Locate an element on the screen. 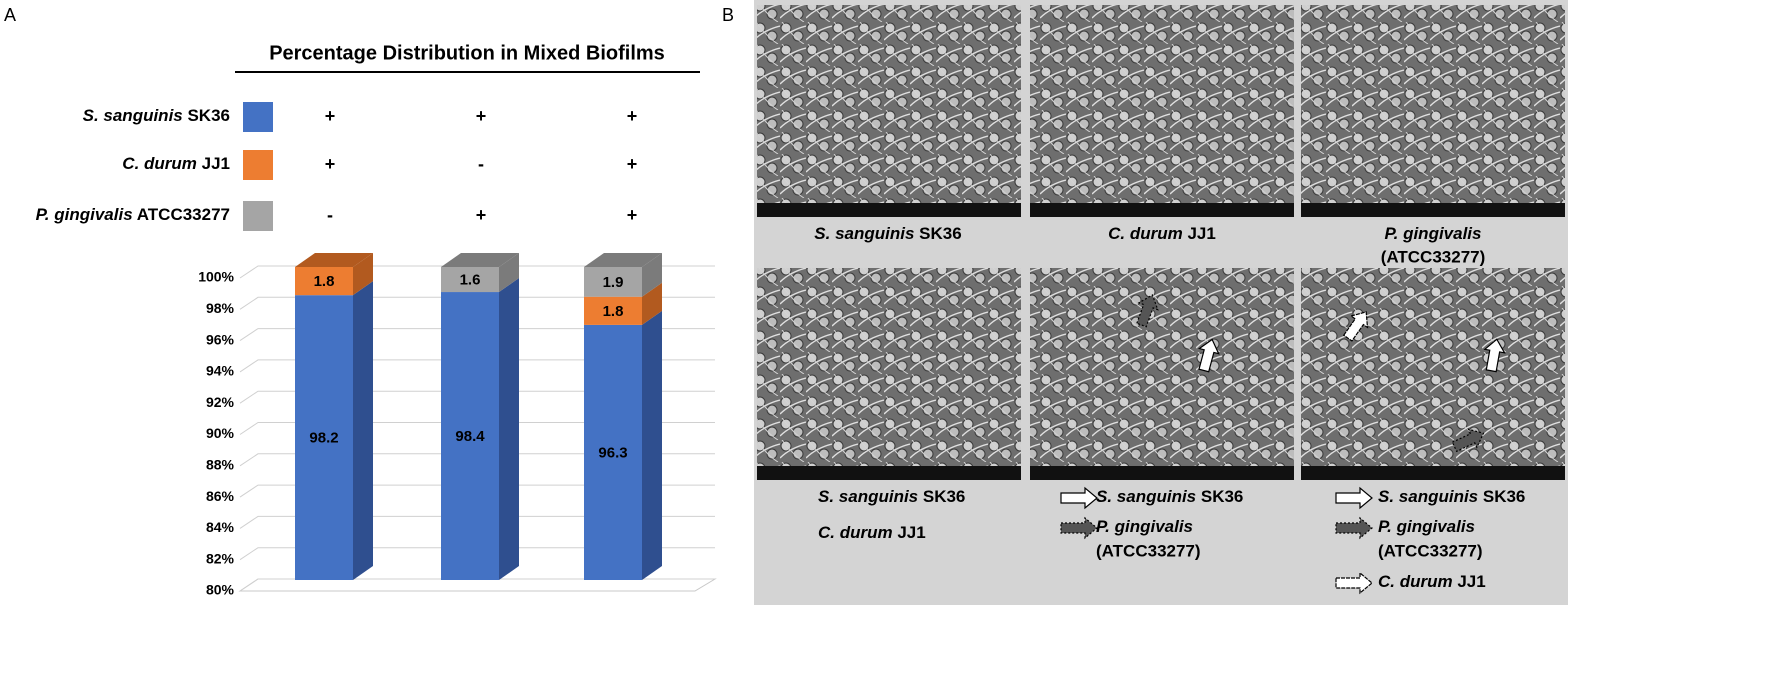 This screenshot has height=681, width=1768. panel-label: A is located at coordinates (10, 15).